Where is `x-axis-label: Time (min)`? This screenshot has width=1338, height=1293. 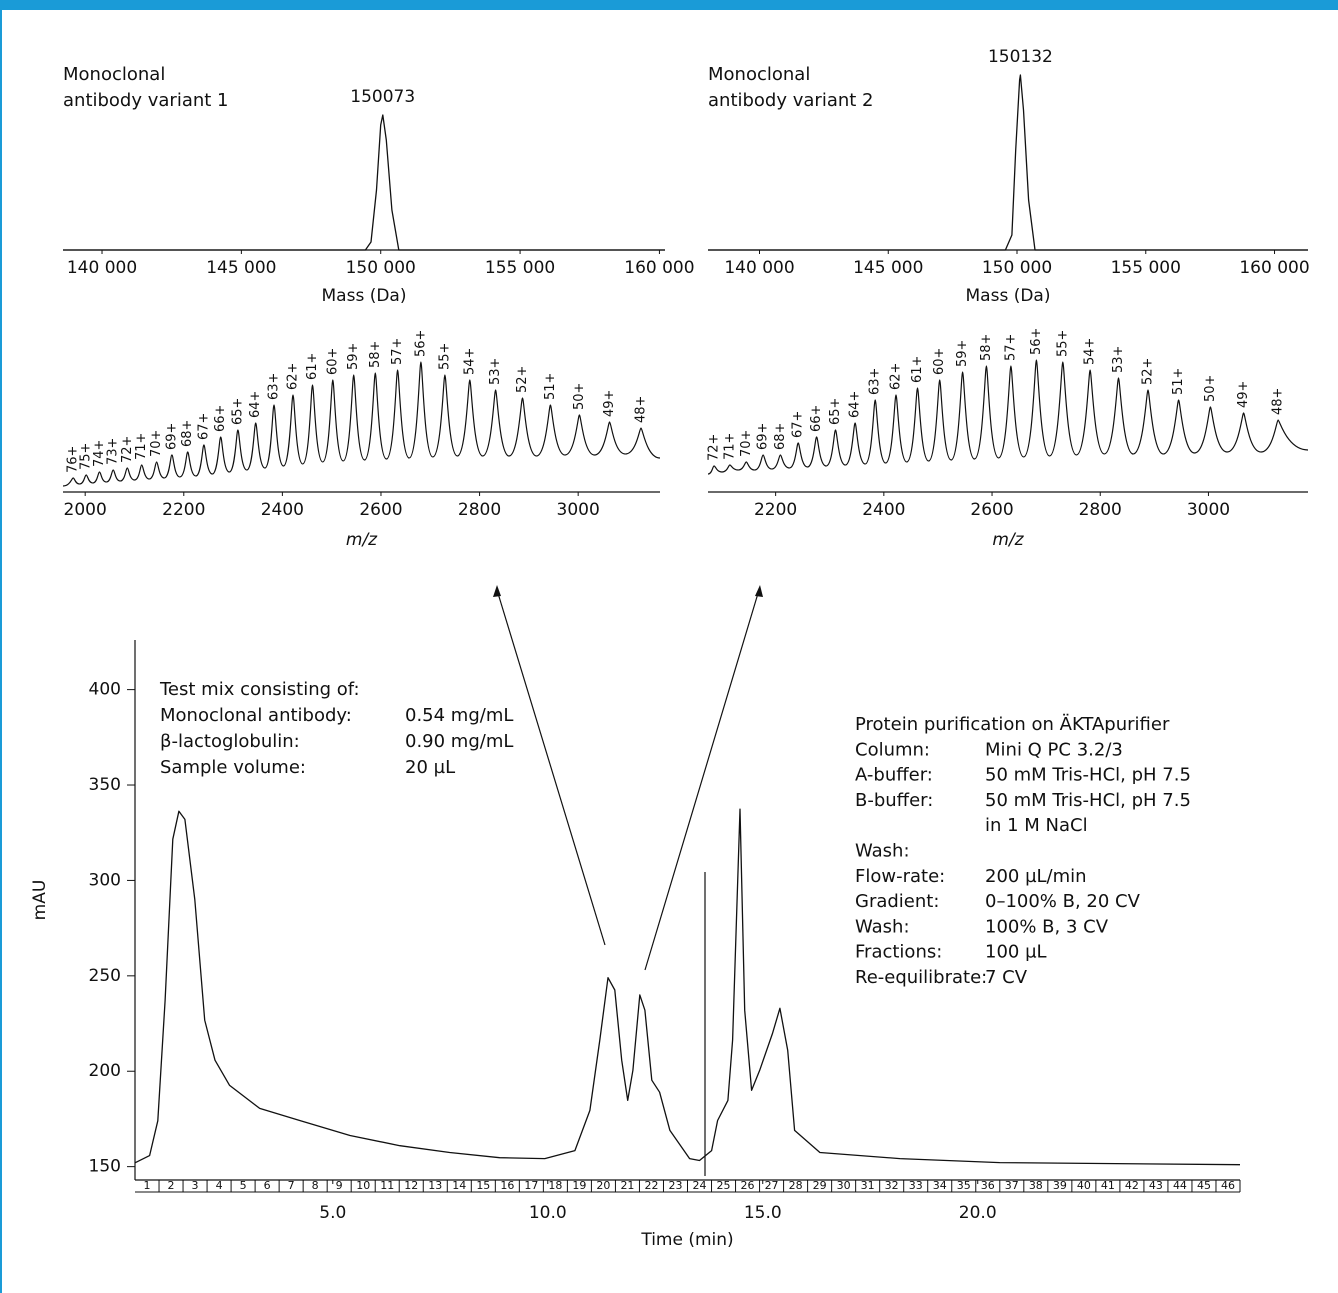 x-axis-label: Time (min) is located at coordinates (686, 1240).